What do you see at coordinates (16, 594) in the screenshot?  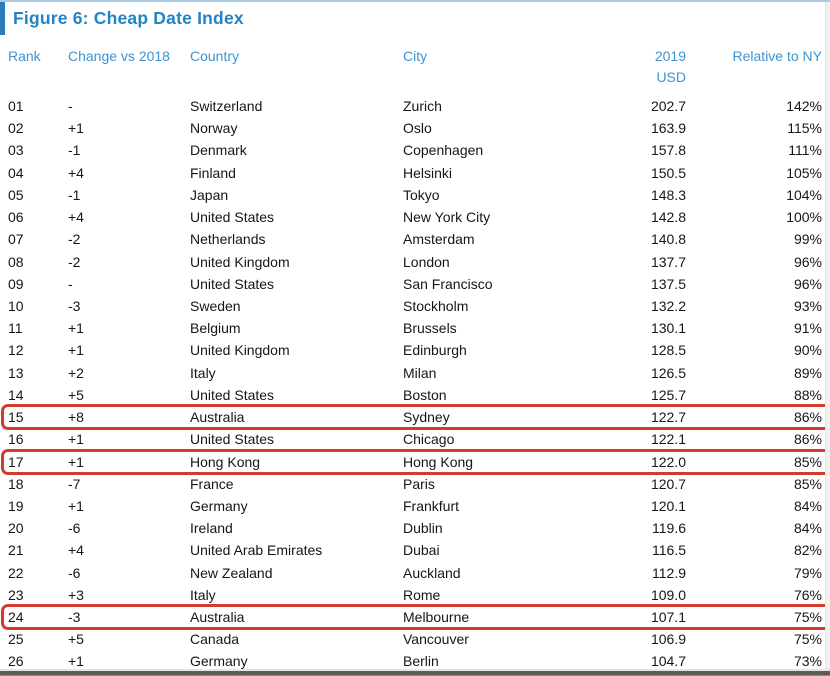 I see `rank-cell: 23` at bounding box center [16, 594].